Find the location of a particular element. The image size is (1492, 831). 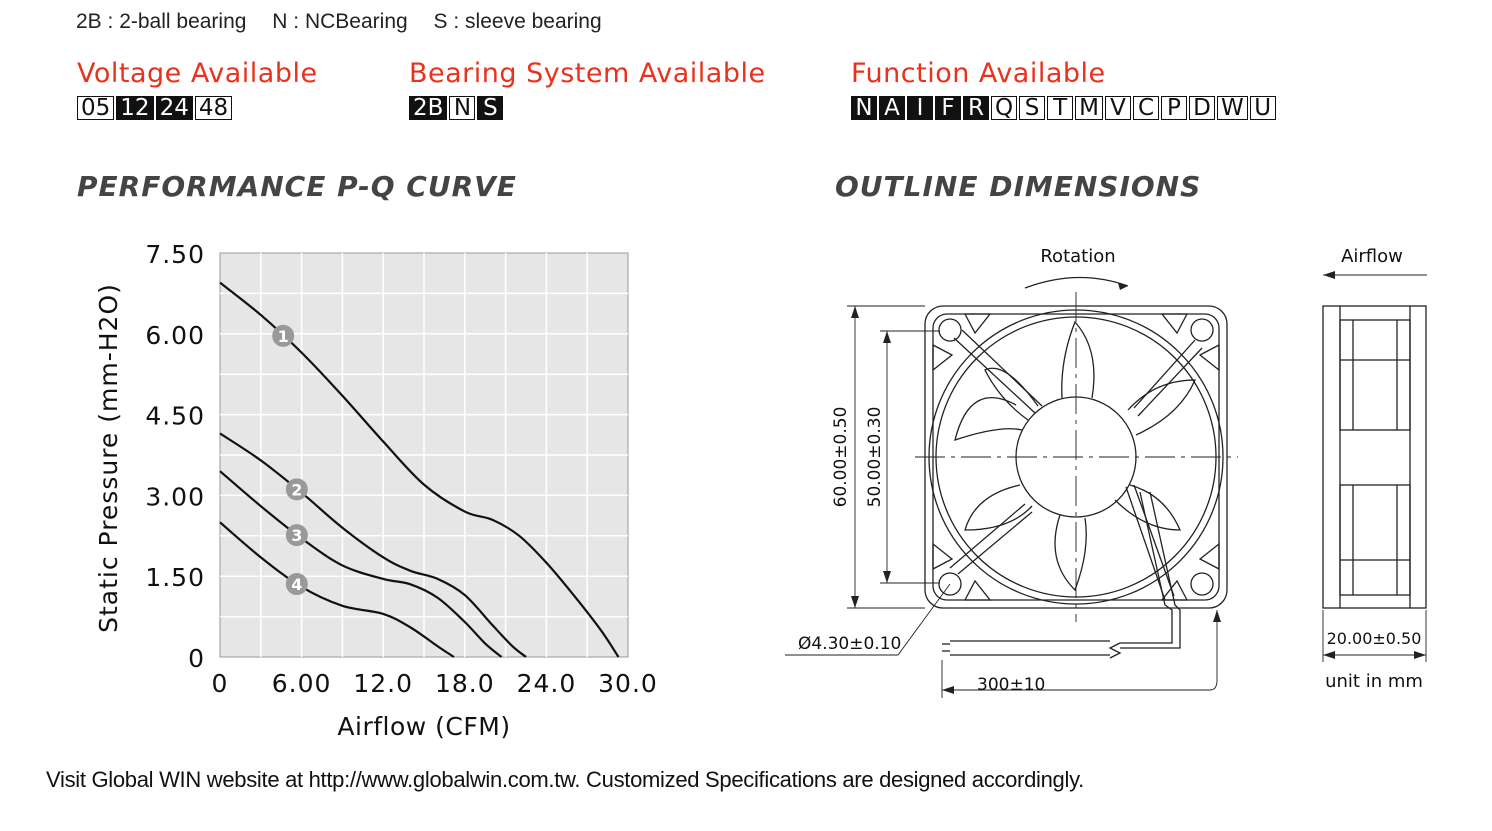

bearing-options: 2B N S is located at coordinates (456, 108).